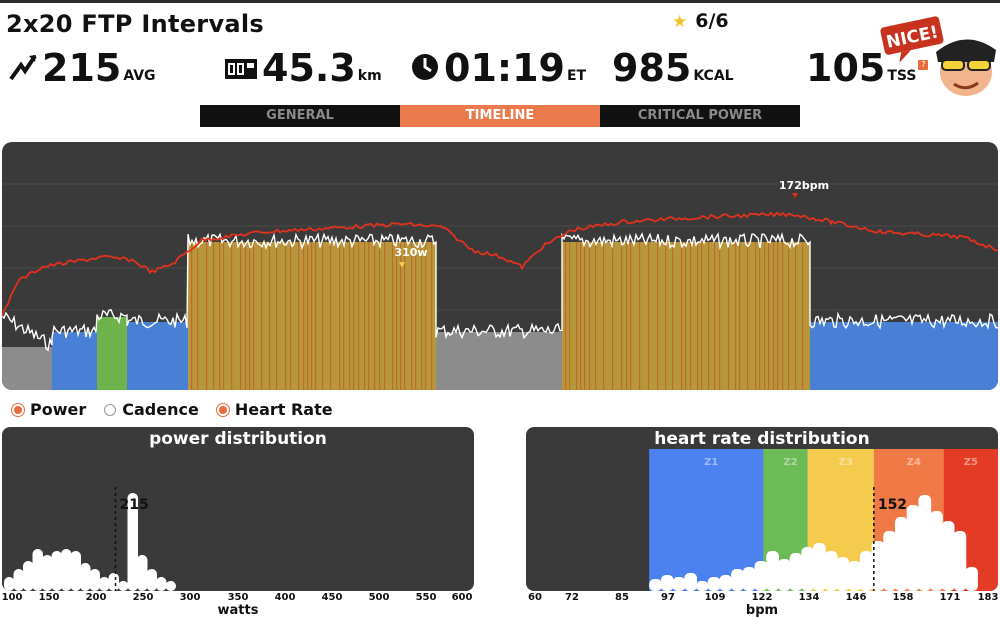 The image size is (1000, 618). I want to click on power-tick: 250, so click(143, 597).